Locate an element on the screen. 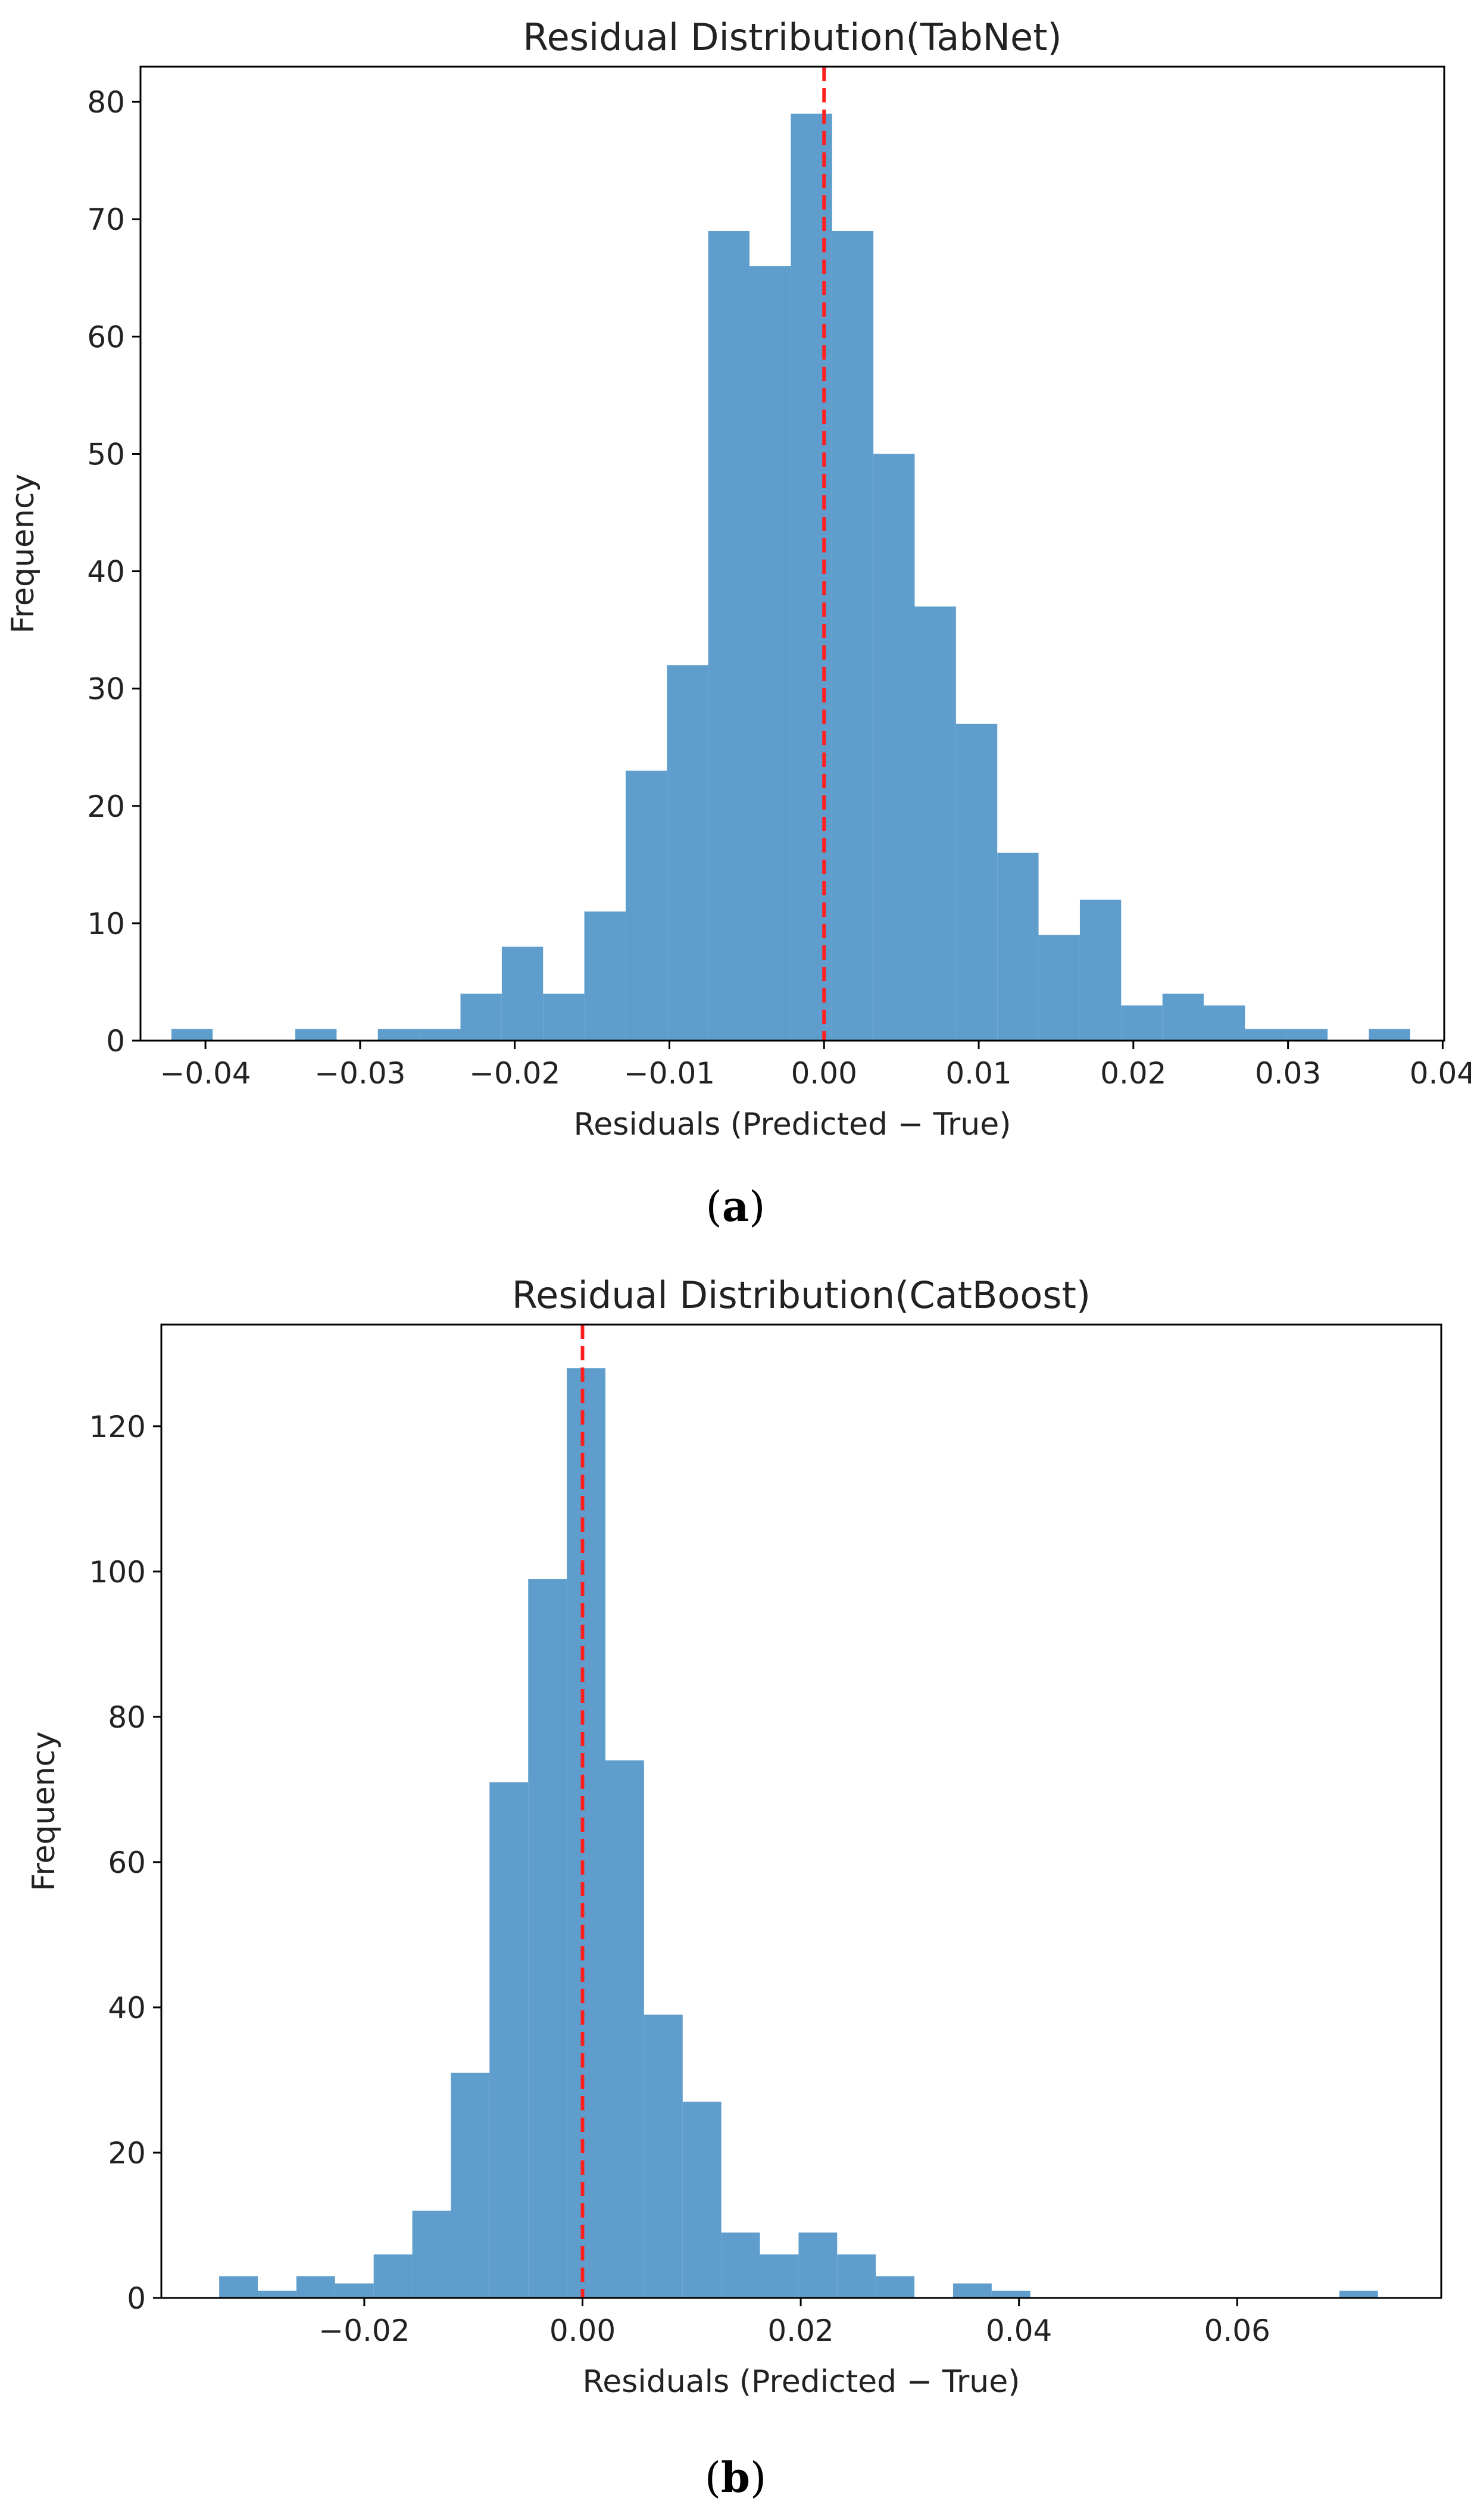 Image resolution: width=1471 pixels, height=2520 pixels. chart-title: Residual Distribution(CatBoost) is located at coordinates (801, 1295).